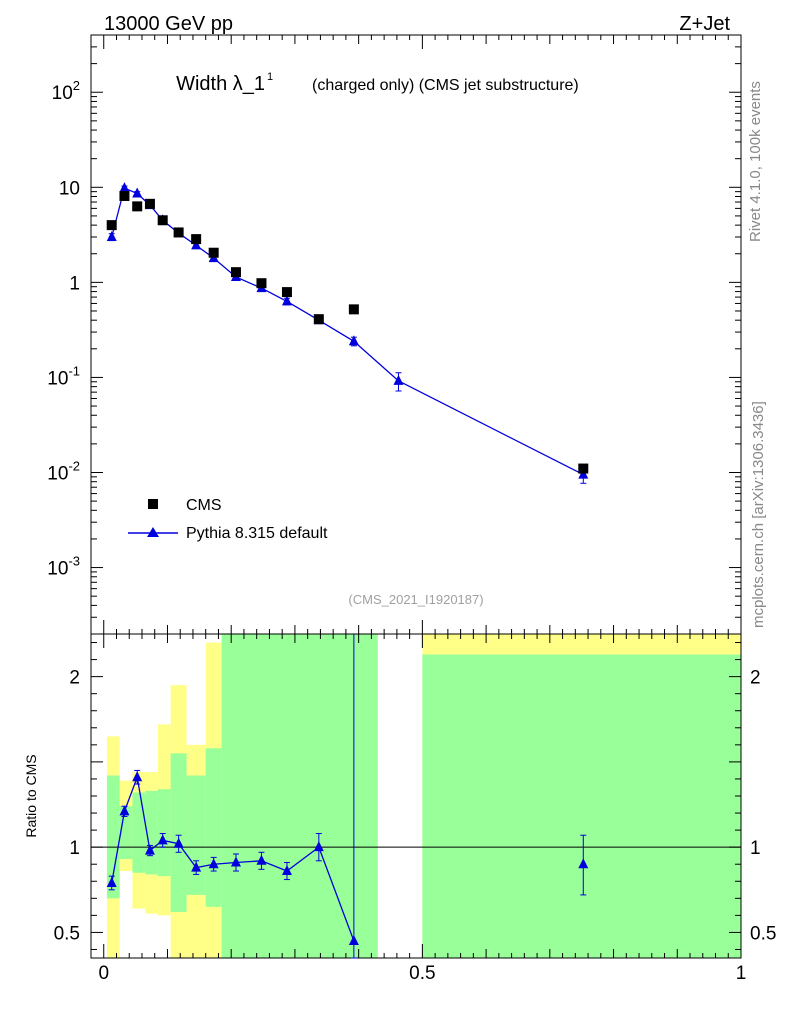 This screenshot has height=1024, width=786. I want to click on rivet-version-label: Rivet 4.1.0, 100k events, so click(755, 161).